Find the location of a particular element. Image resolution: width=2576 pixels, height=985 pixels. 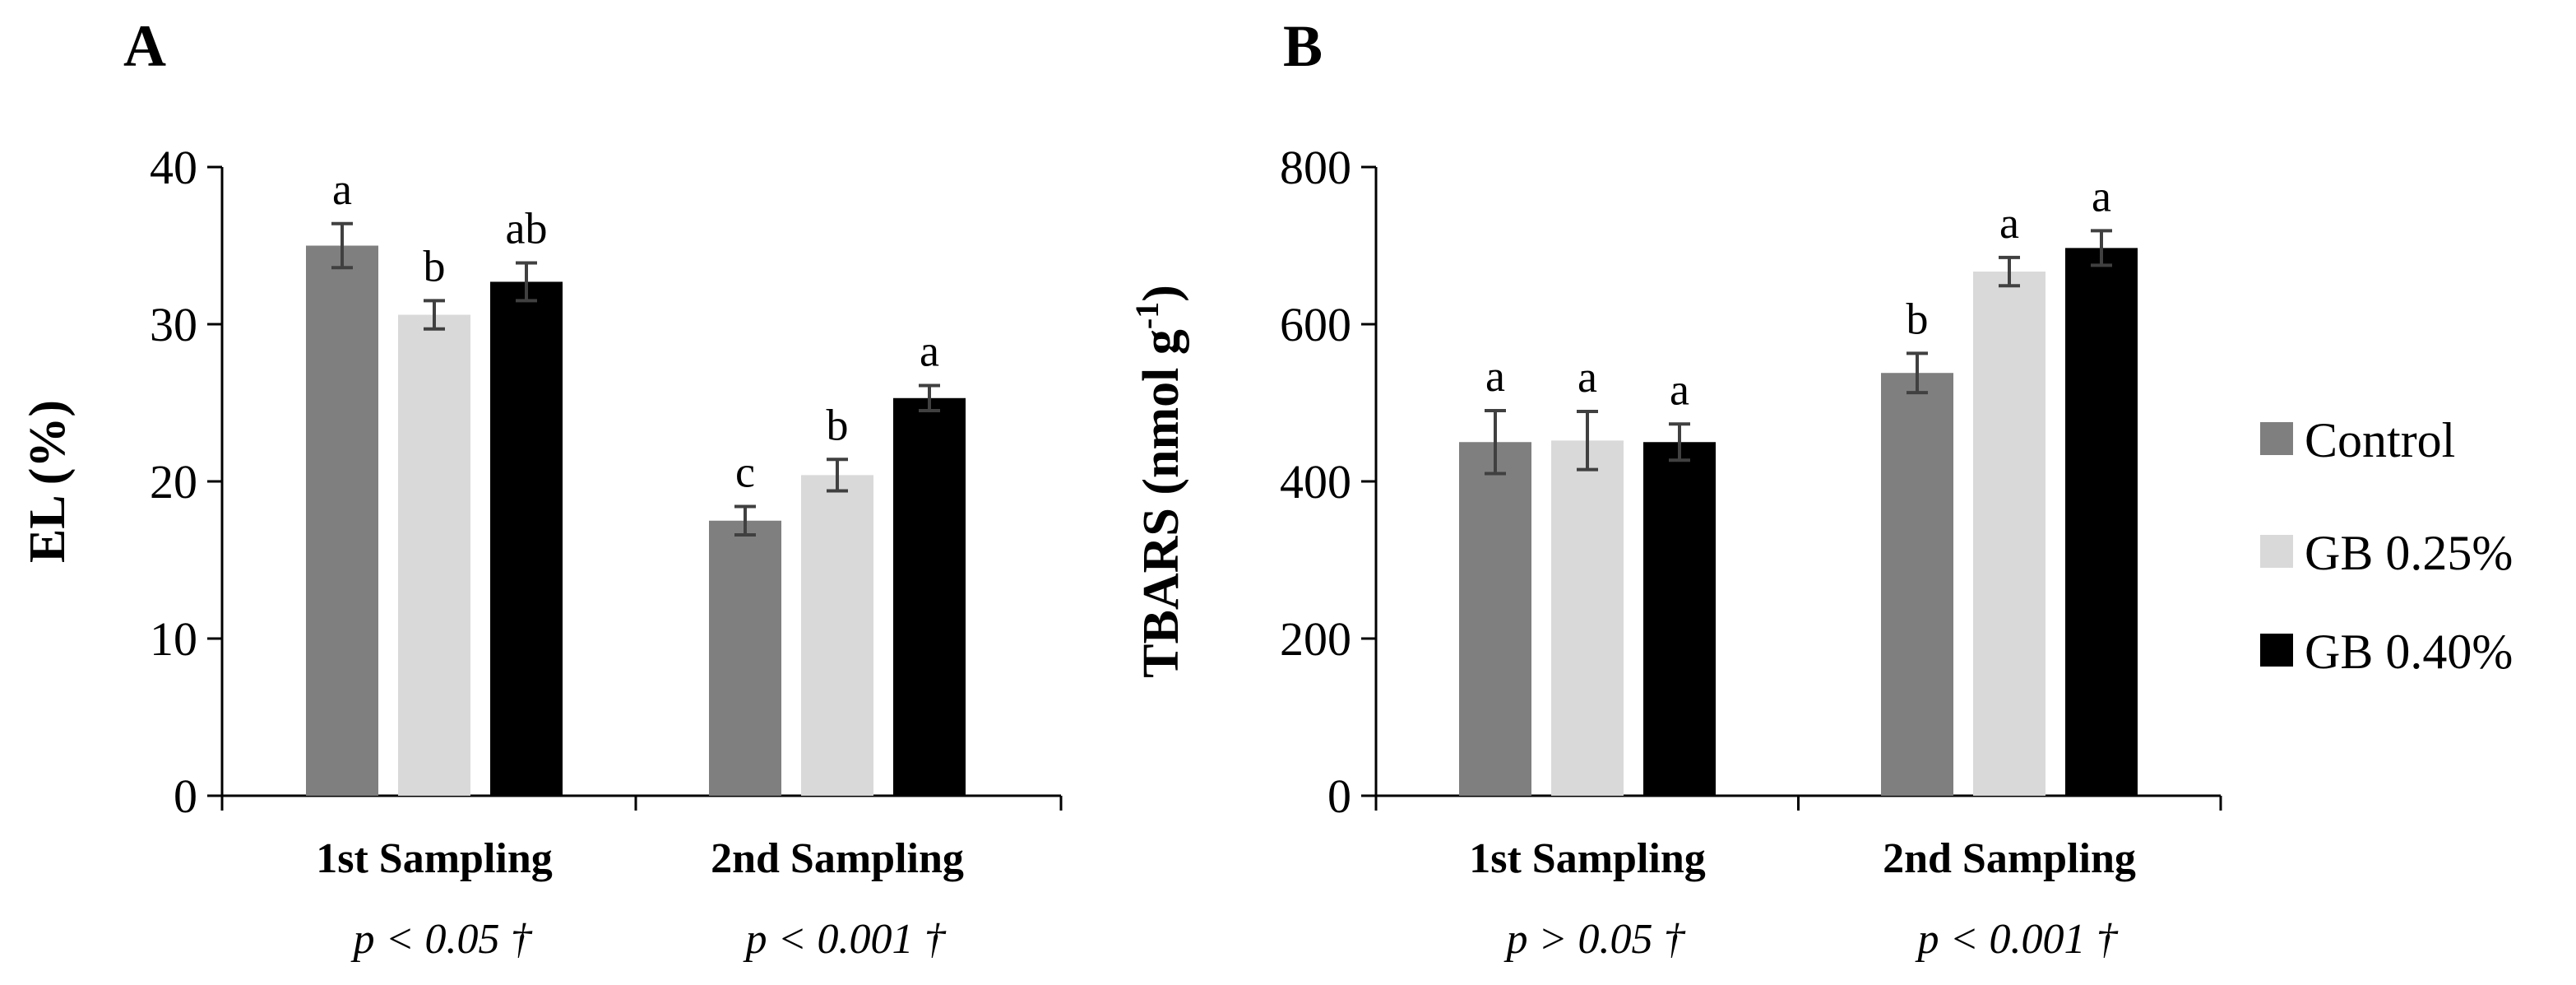

significance-letter: c is located at coordinates (745, 472).